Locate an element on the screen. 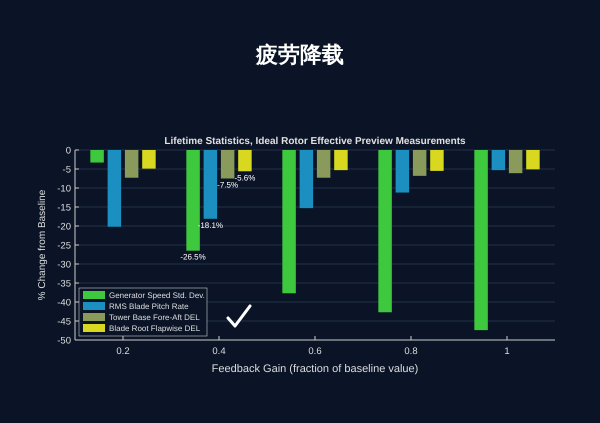 Image resolution: width=600 pixels, height=423 pixels. y-tick-label: 0 is located at coordinates (68, 151).